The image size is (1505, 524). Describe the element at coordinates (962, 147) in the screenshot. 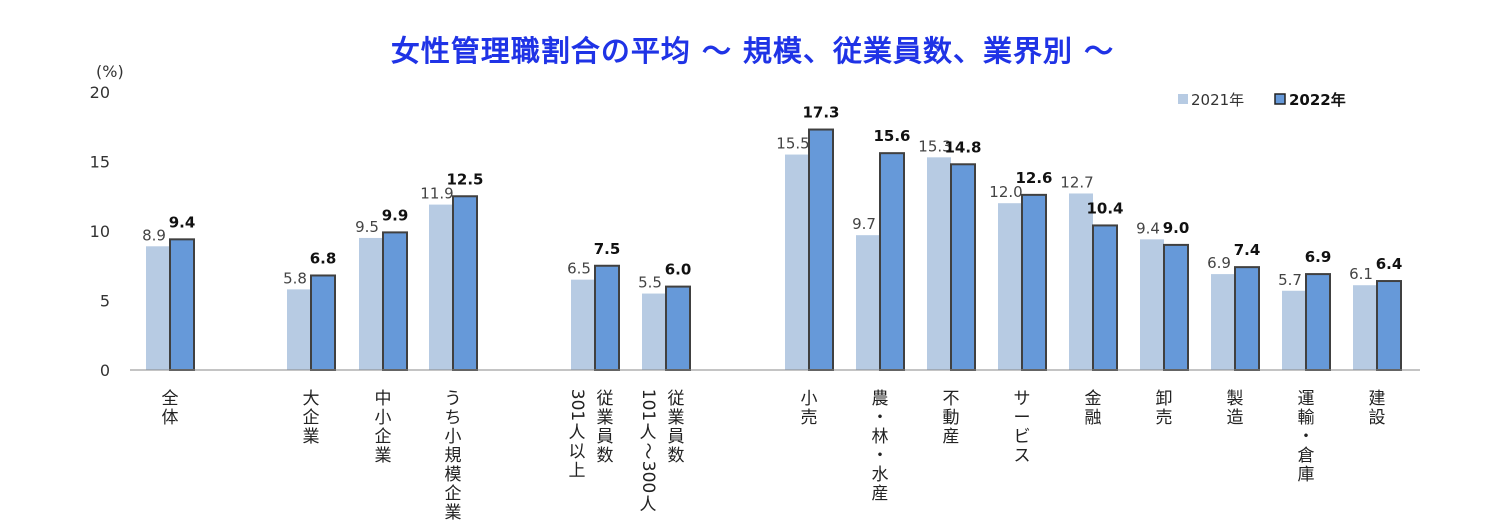

I see `value-label-2022: 14.8` at that location.